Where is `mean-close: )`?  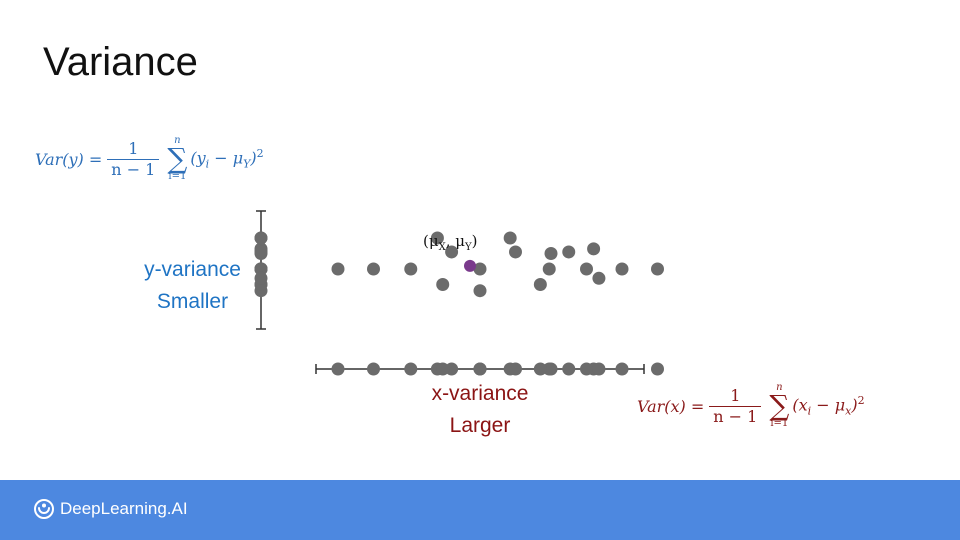
mean-close: ) is located at coordinates (474, 241).